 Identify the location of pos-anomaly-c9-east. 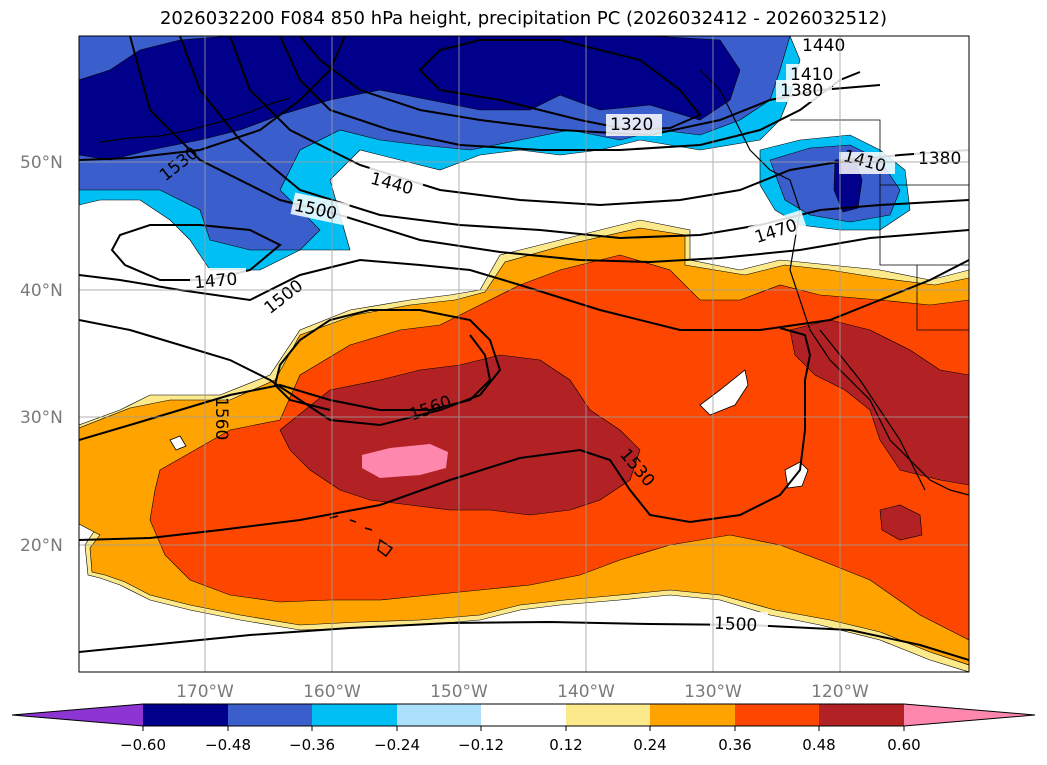
(879, 402).